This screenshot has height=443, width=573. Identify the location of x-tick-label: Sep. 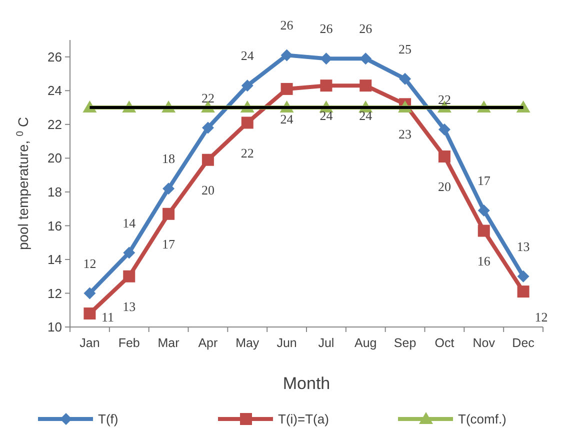
(405, 343).